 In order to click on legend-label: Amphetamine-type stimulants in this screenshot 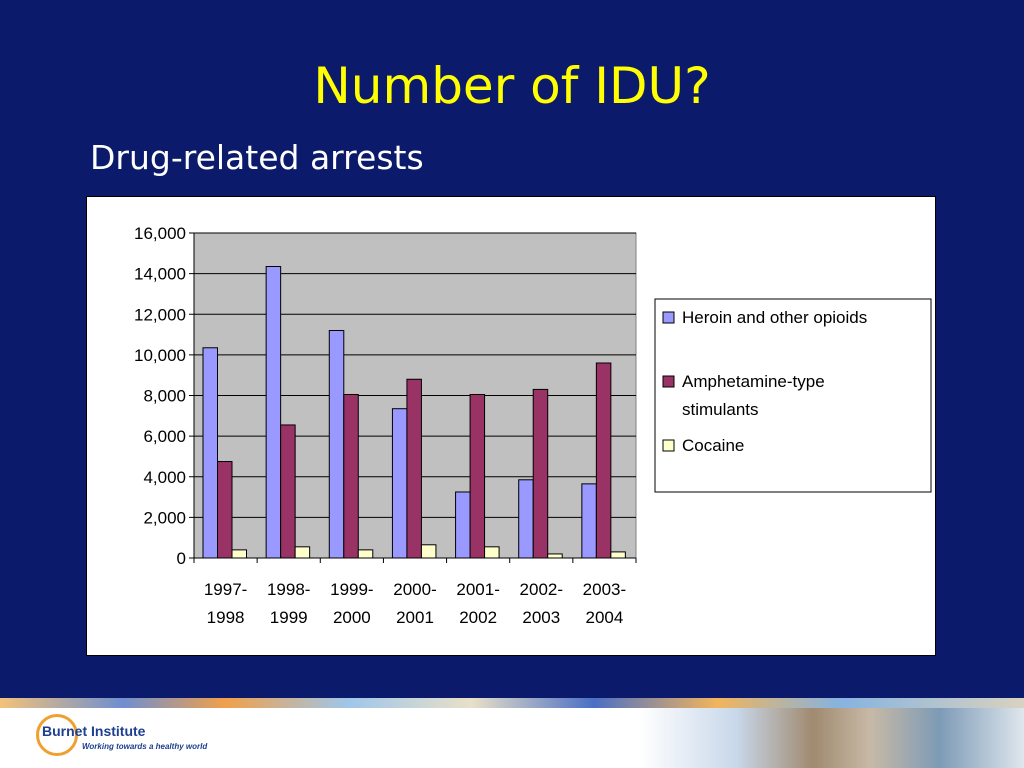, I will do `click(753, 395)`.